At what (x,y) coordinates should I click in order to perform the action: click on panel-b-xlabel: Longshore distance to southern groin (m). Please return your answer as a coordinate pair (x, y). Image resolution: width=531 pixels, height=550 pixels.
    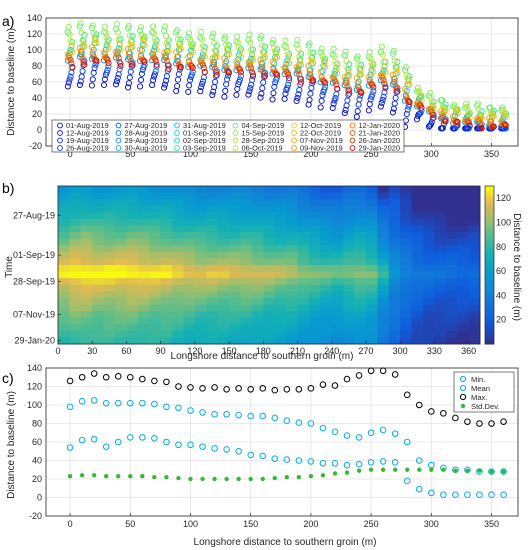
    Looking at the image, I should click on (262, 356).